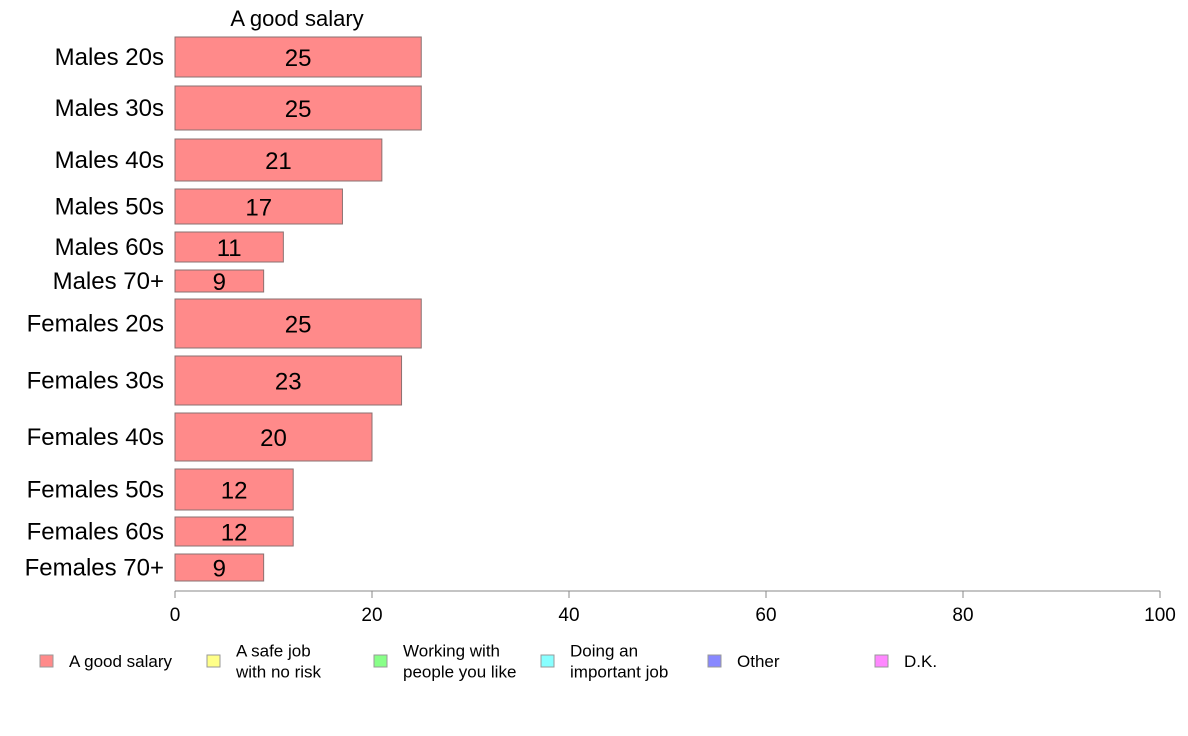 Image resolution: width=1188 pixels, height=736 pixels. Describe the element at coordinates (109, 207) in the screenshot. I see `category-label: Males 50s` at that location.